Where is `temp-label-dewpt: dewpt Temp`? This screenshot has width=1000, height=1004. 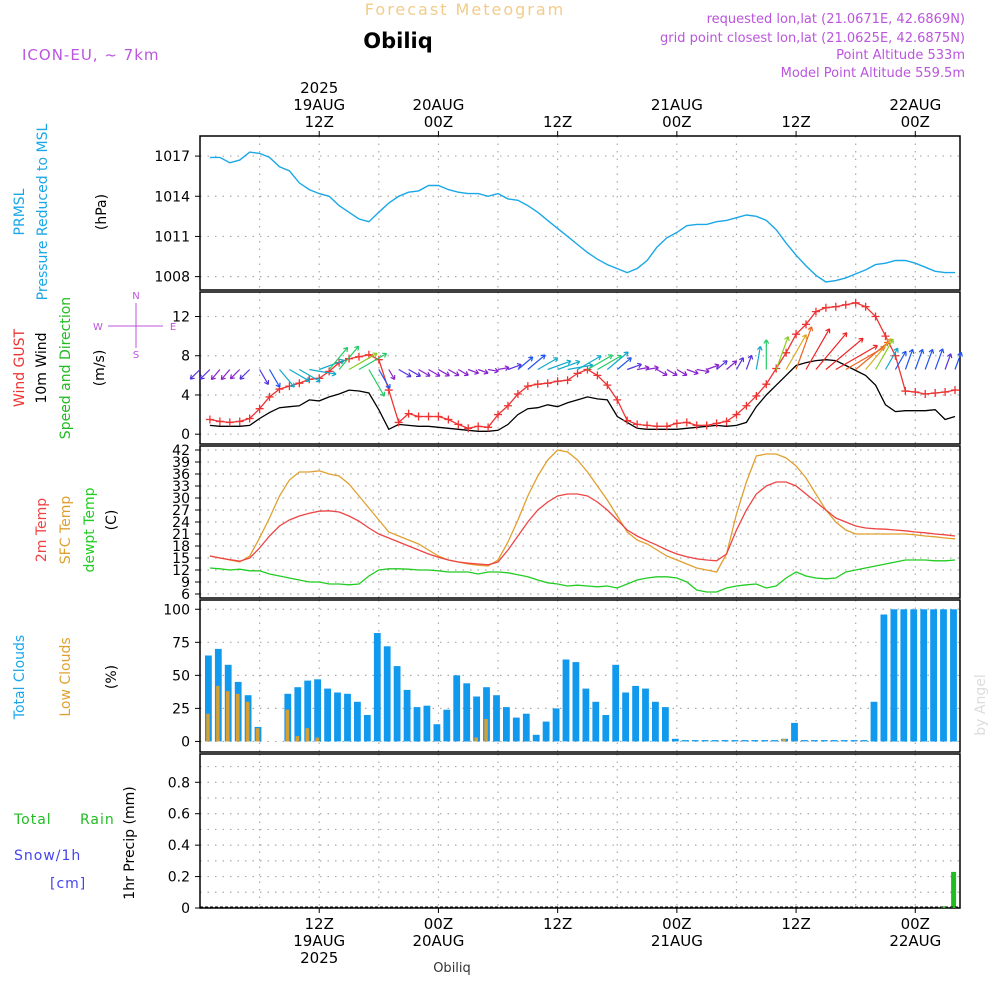
temp-label-dewpt: dewpt Temp is located at coordinates (90, 529).